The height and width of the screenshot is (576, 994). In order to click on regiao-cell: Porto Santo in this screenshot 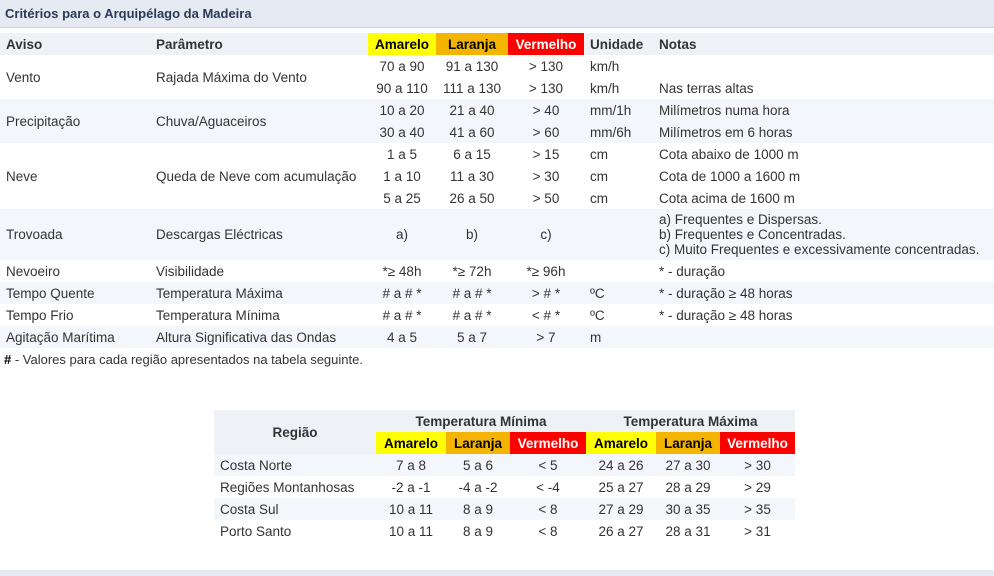, I will do `click(256, 531)`.